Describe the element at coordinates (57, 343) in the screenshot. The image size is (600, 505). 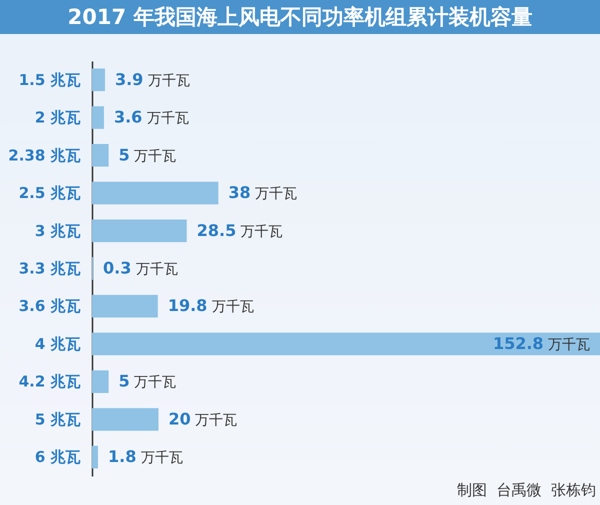
I see `y-tick-label: 4 兆瓦` at that location.